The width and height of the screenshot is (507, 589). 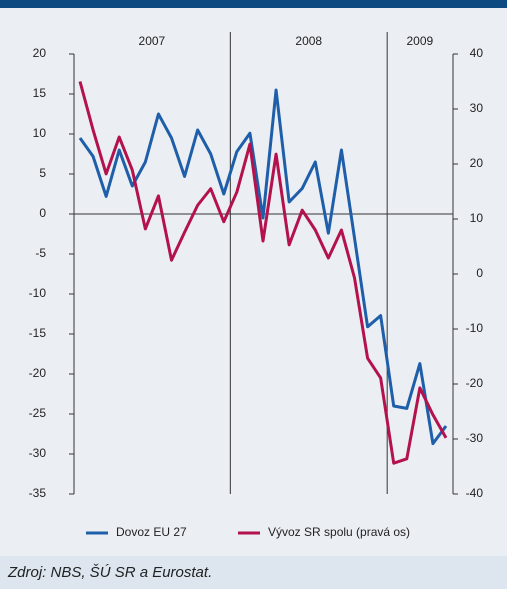 What do you see at coordinates (479, 273) in the screenshot?
I see `y2-tick-label: 0` at bounding box center [479, 273].